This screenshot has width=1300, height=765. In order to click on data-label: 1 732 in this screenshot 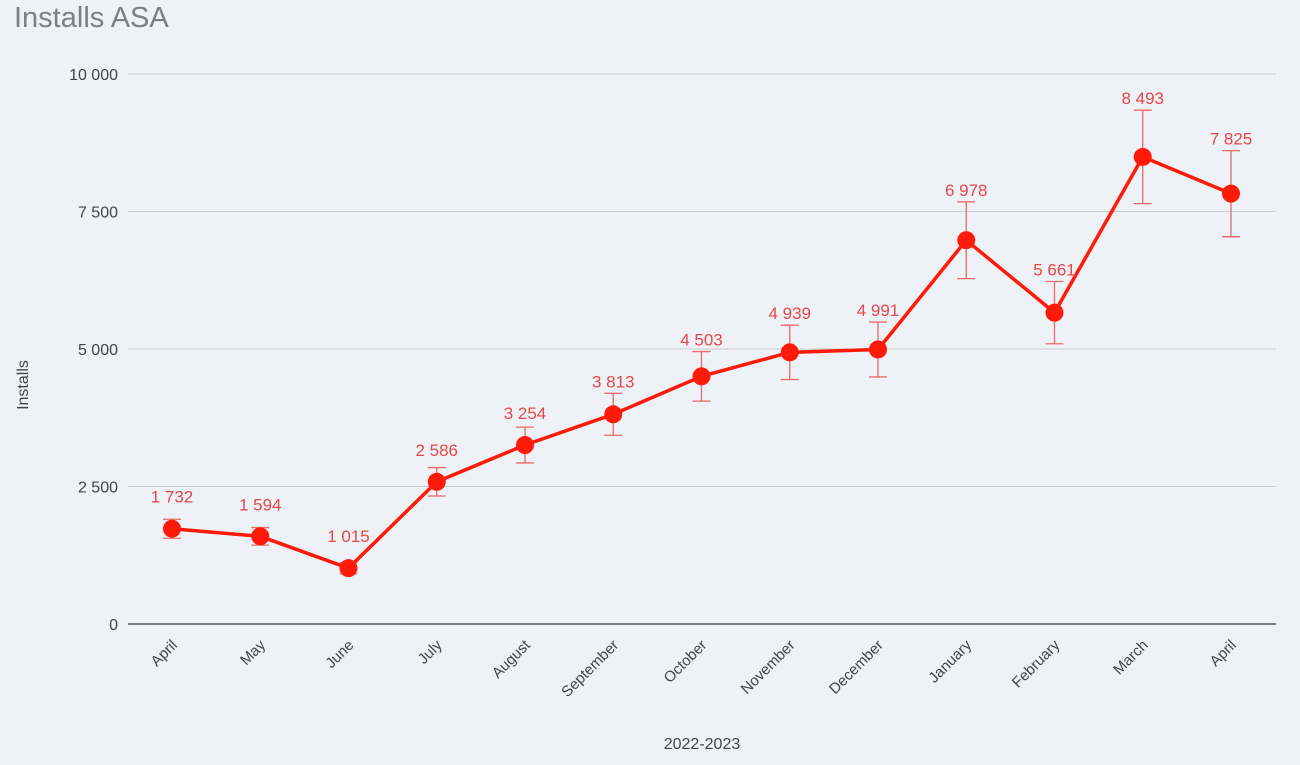, I will do `click(172, 497)`.